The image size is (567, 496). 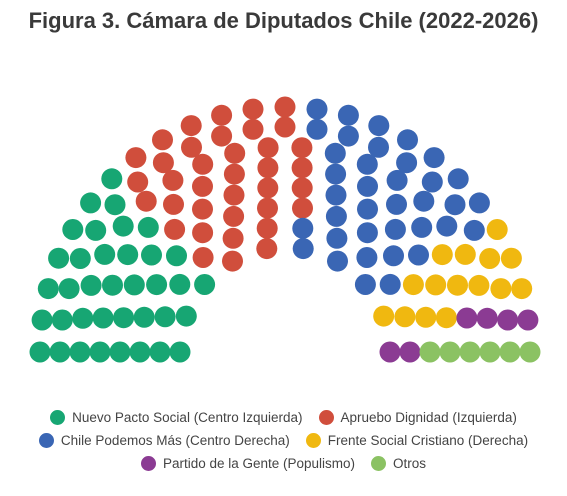 What do you see at coordinates (175, 440) in the screenshot?
I see `legend-label: Chile Podemos Más (Centro Derecha)` at bounding box center [175, 440].